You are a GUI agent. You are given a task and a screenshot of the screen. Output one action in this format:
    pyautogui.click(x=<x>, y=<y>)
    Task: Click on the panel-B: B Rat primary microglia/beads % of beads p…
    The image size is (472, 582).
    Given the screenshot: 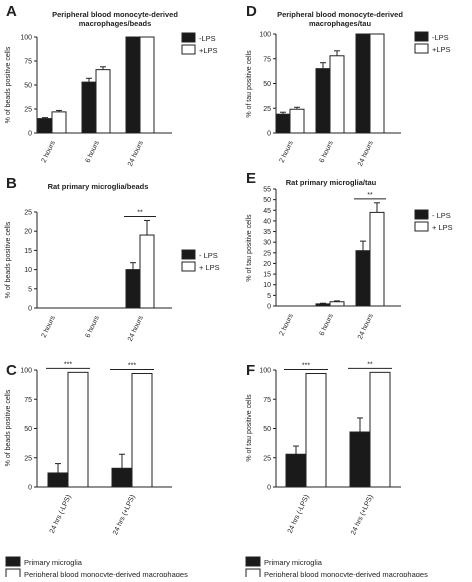 What is the action you would take?
    pyautogui.click(x=112, y=259)
    